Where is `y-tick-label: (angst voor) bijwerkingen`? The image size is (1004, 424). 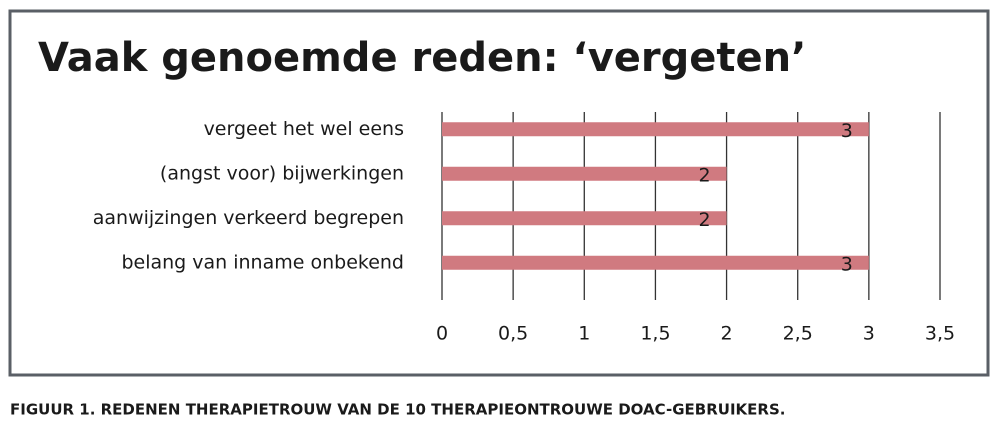
y-tick-label: (angst voor) bijwerkingen is located at coordinates (282, 173).